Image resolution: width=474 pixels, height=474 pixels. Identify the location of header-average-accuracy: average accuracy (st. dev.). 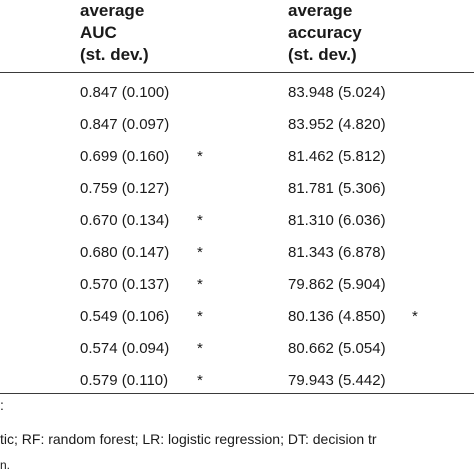
(325, 33).